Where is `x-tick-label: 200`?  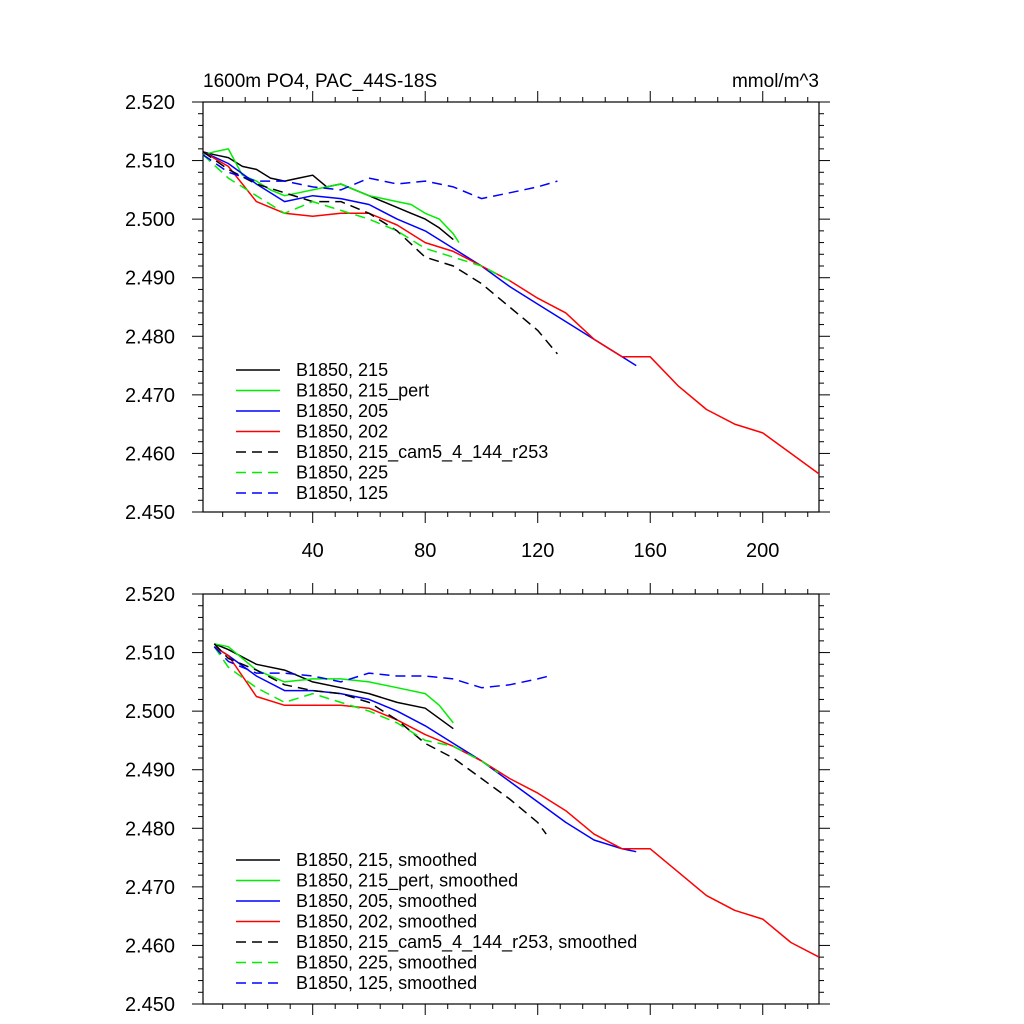 x-tick-label: 200 is located at coordinates (762, 551).